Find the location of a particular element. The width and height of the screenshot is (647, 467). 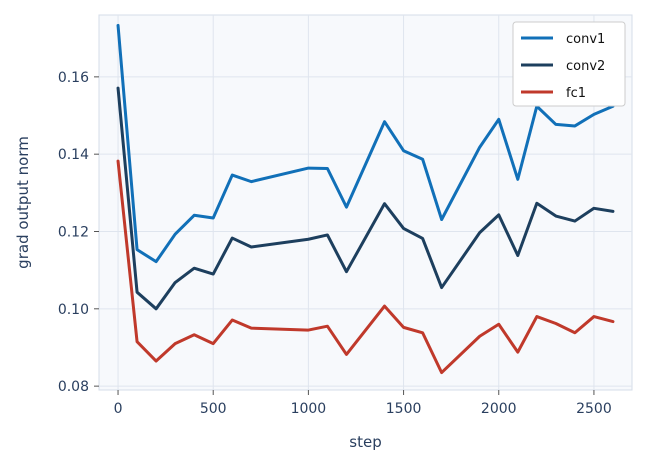

x-tick-label: 1000 is located at coordinates (309, 409).